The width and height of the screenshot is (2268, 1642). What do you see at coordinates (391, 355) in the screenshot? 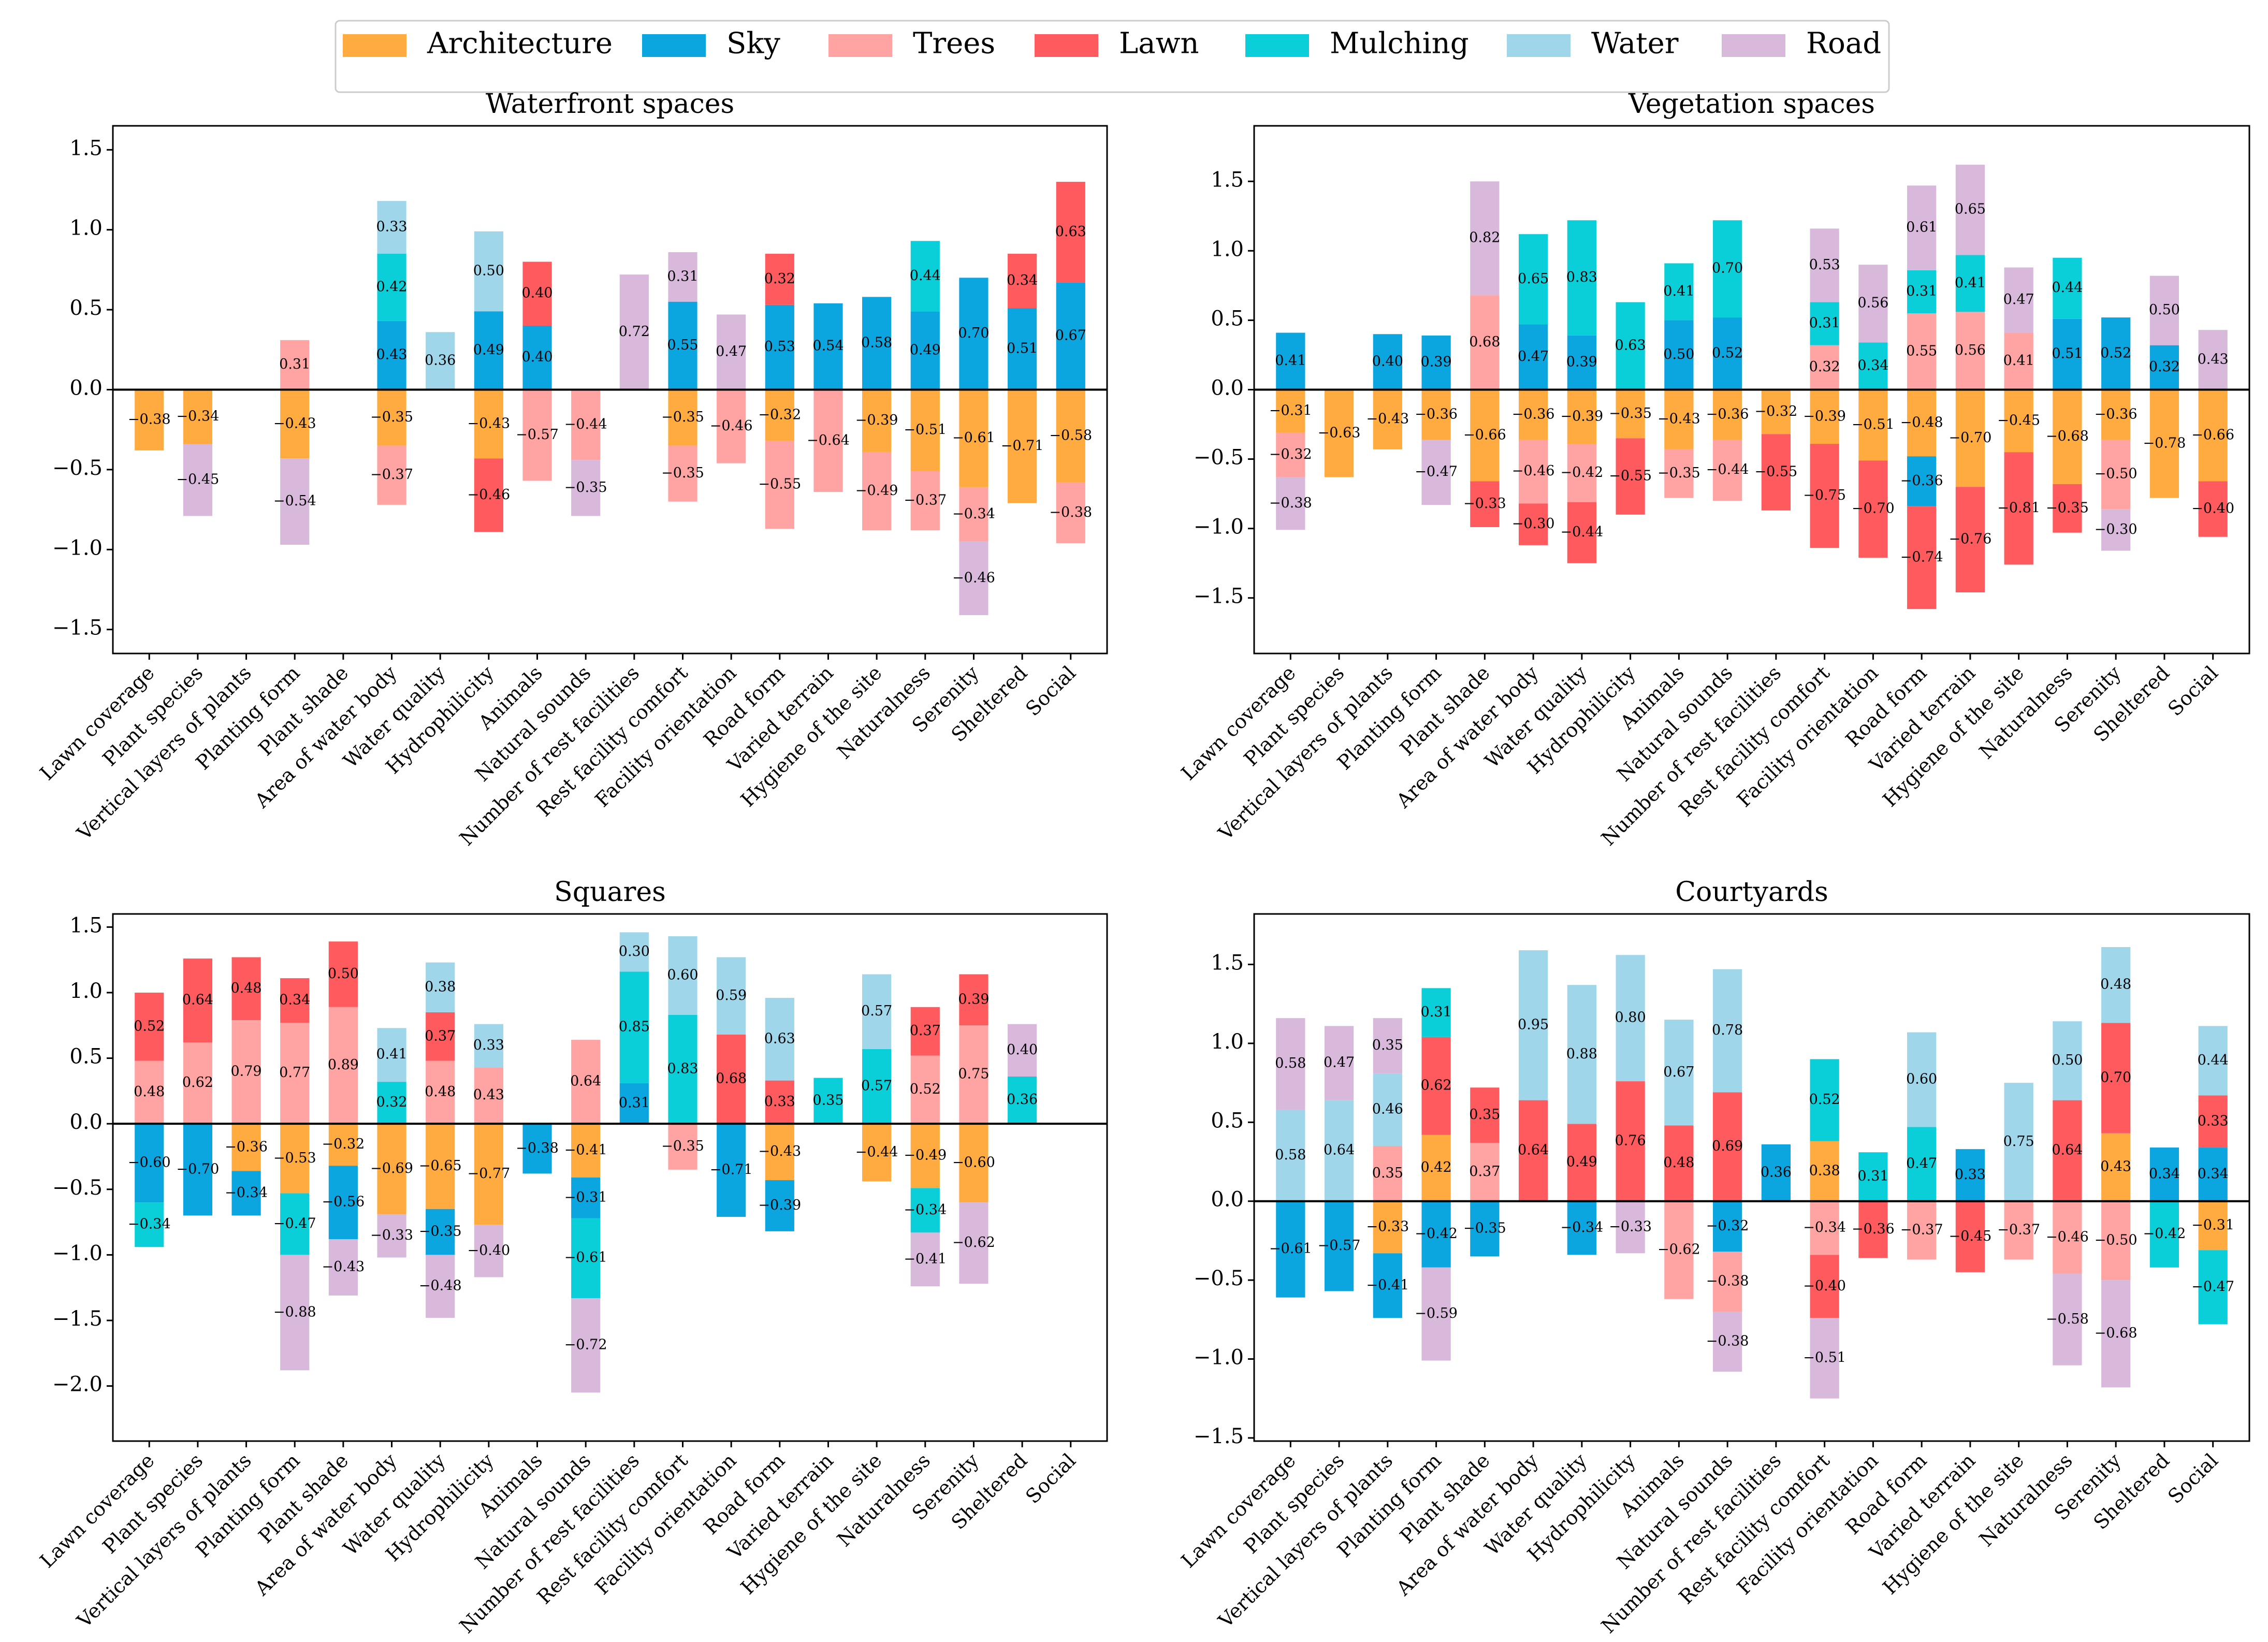
I see `data-label: 0.43` at bounding box center [391, 355].